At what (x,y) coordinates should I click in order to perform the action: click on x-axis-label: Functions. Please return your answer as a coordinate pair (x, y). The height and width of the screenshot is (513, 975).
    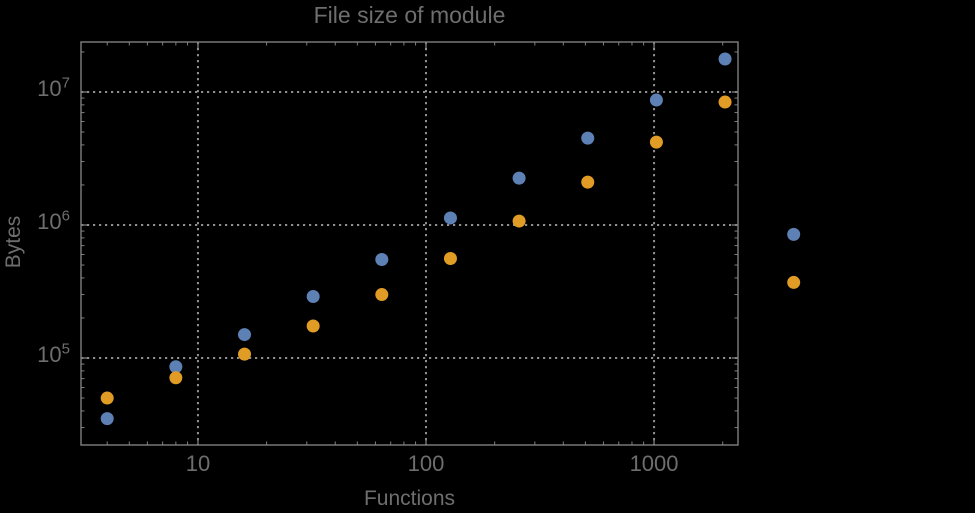
    Looking at the image, I should click on (409, 498).